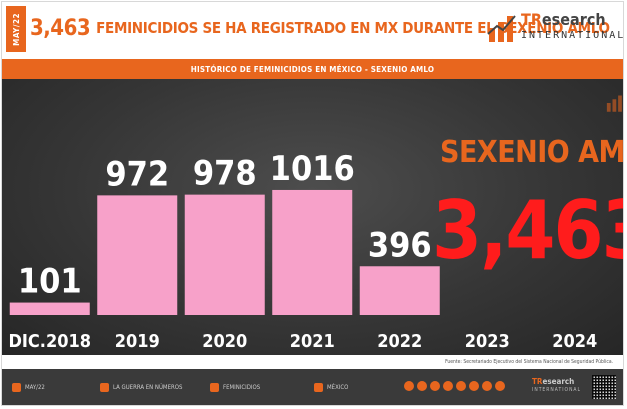 The width and height of the screenshot is (627, 409). What do you see at coordinates (409, 386) in the screenshot?
I see `facebook-icon` at bounding box center [409, 386].